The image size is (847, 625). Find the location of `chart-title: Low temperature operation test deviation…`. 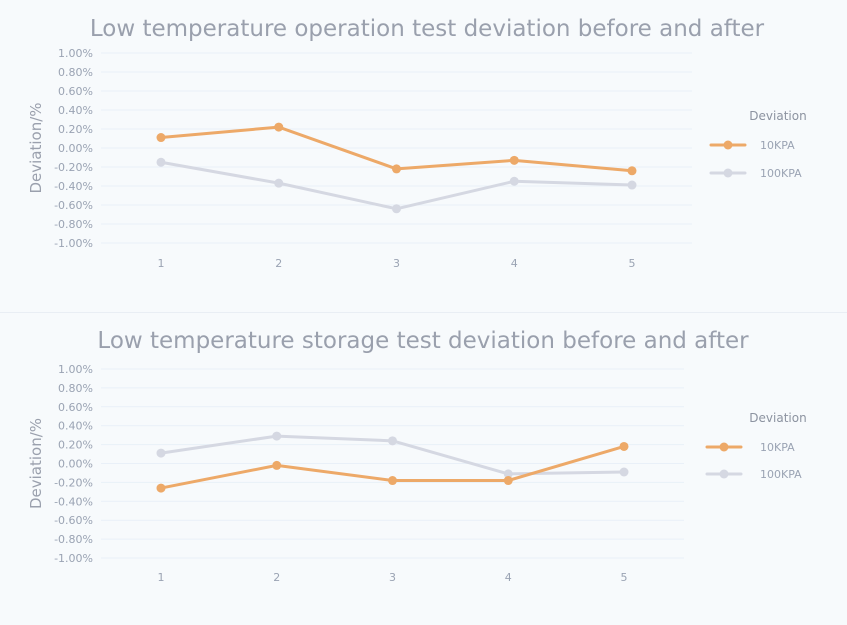

chart-title: Low temperature operation test deviation… is located at coordinates (427, 29).